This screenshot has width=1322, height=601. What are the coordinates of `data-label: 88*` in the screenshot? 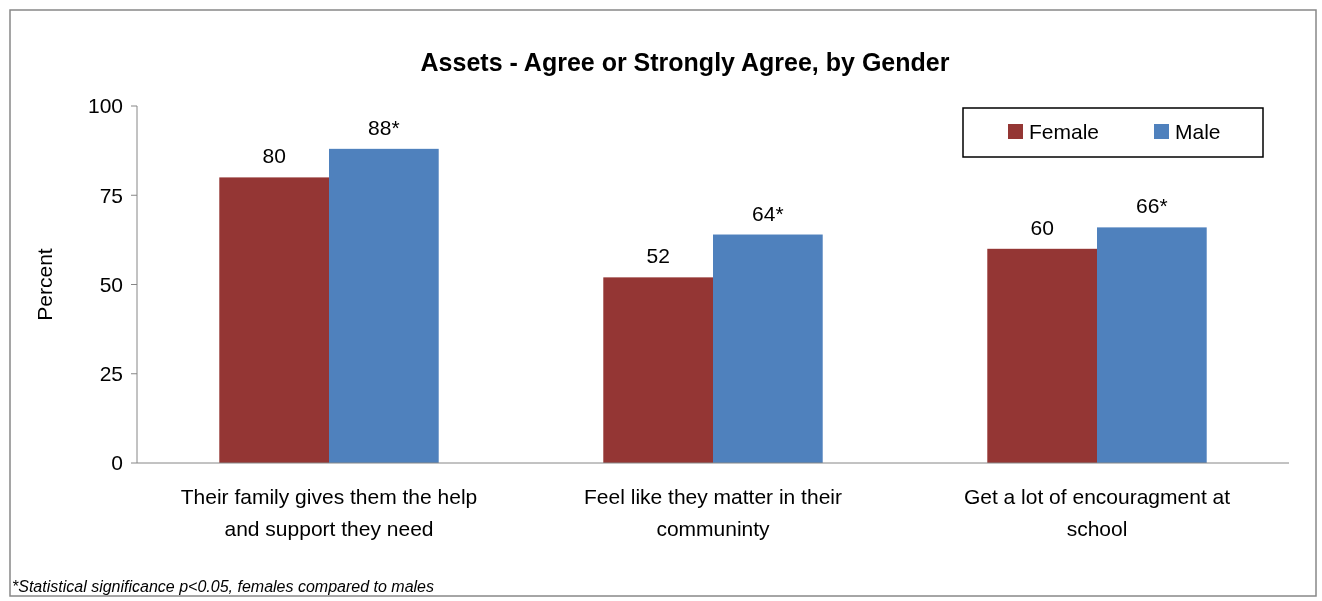 It's located at (384, 127).